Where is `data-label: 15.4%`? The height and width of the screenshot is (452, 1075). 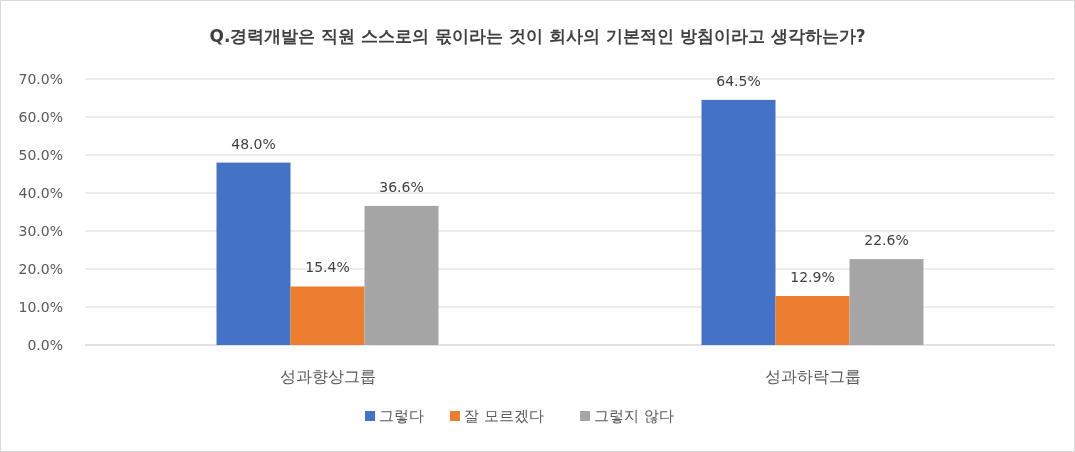
data-label: 15.4% is located at coordinates (327, 267).